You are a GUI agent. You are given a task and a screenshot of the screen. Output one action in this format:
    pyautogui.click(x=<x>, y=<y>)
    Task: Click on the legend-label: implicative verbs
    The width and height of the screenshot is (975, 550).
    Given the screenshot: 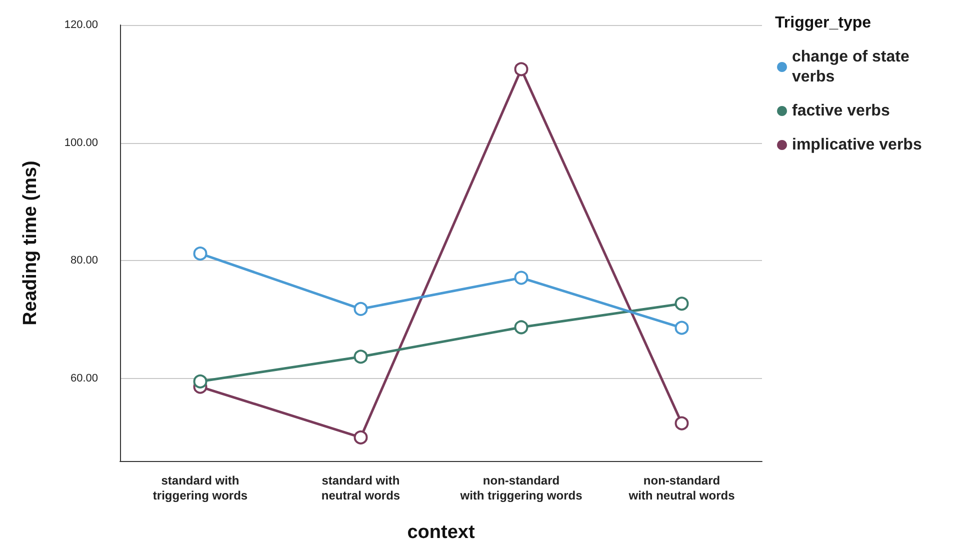 What is the action you would take?
    pyautogui.click(x=857, y=145)
    